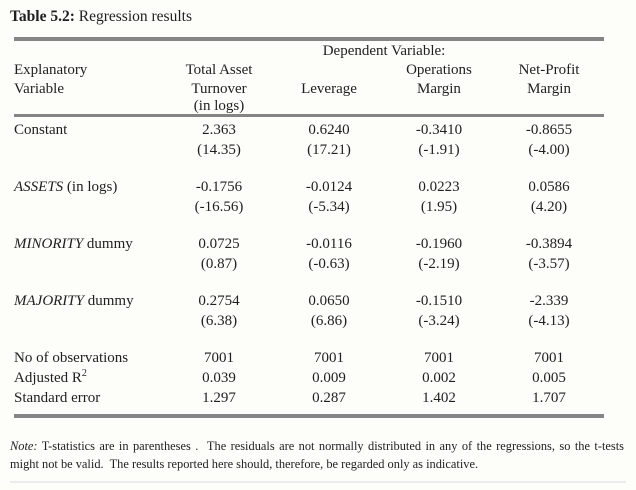 The width and height of the screenshot is (636, 490). Describe the element at coordinates (219, 398) in the screenshot. I see `stat-value-cell: 1.297` at that location.